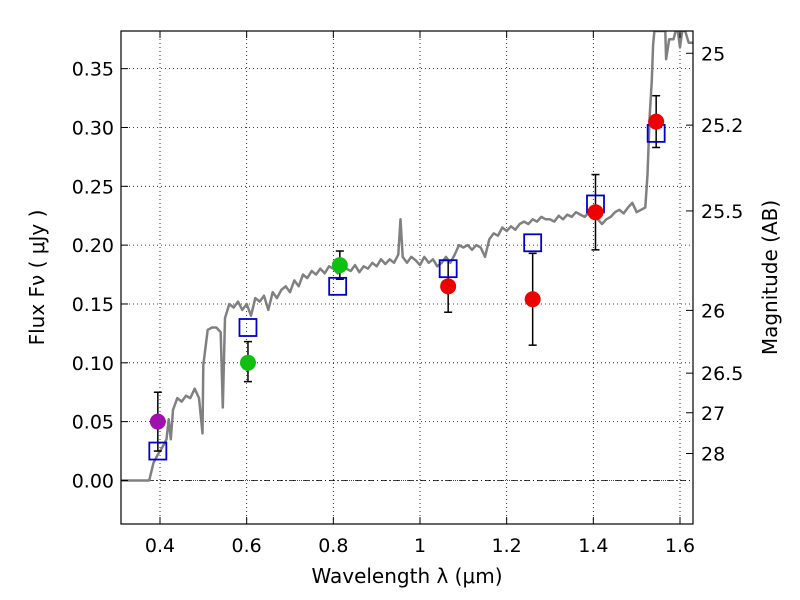  What do you see at coordinates (722, 374) in the screenshot?
I see `y2-tick-label: 26.5` at bounding box center [722, 374].